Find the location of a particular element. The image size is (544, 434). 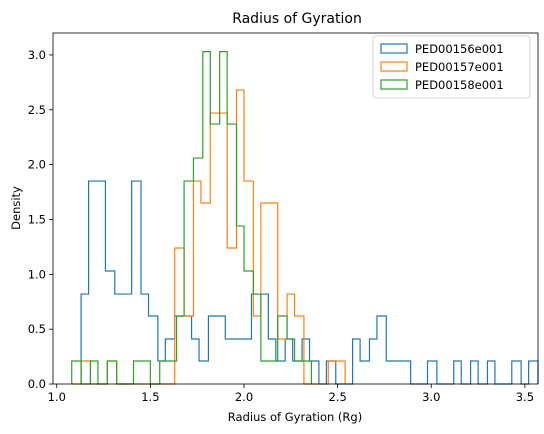

x-axis-ticks: 1.0 1.5 2.0 2.5 3.0 3.5 is located at coordinates (291, 394).